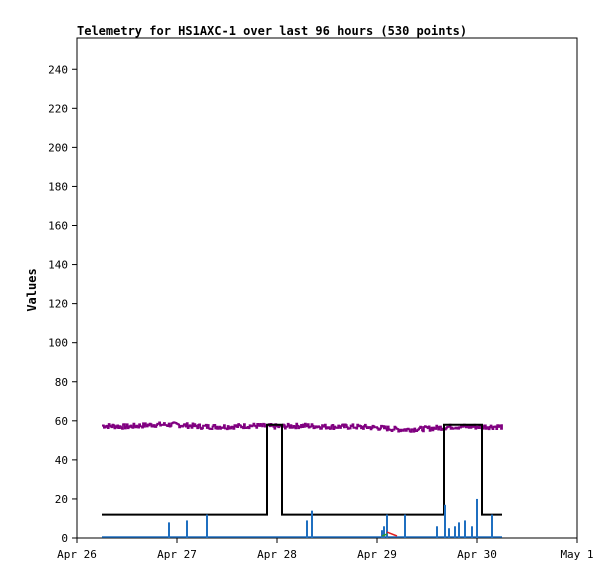 The height and width of the screenshot is (579, 615). Describe the element at coordinates (58, 265) in the screenshot. I see `y-tick-label: 140` at that location.